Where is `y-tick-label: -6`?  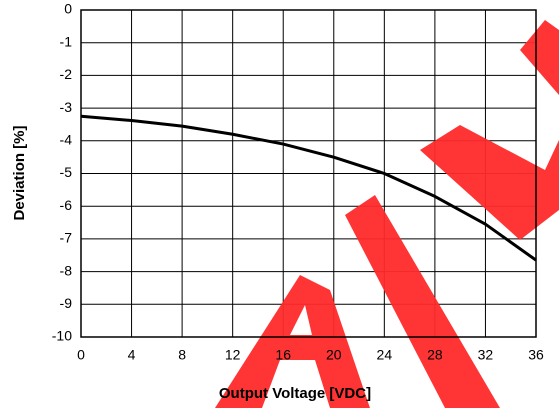 y-tick-label: -6 is located at coordinates (66, 205).